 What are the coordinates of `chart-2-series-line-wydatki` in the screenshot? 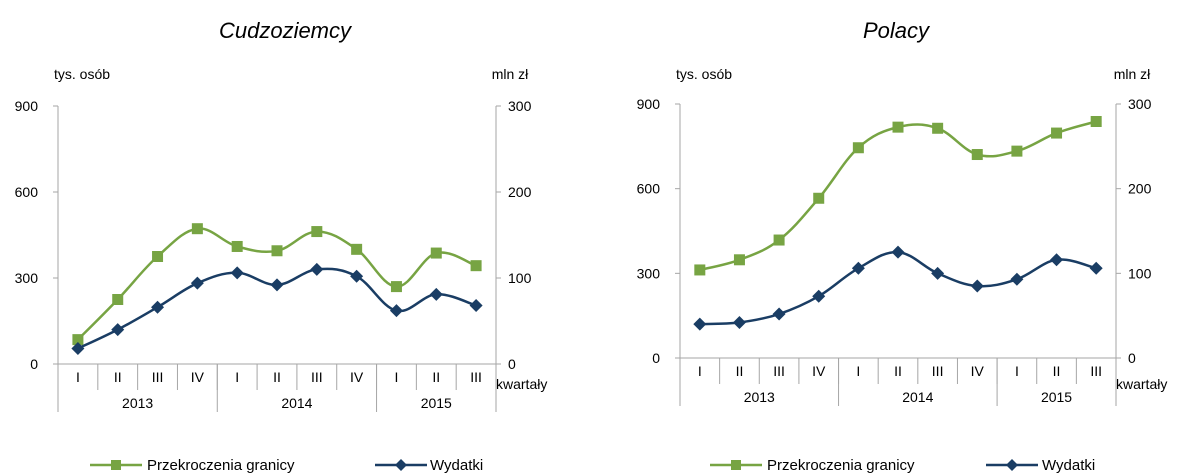 It's located at (898, 288).